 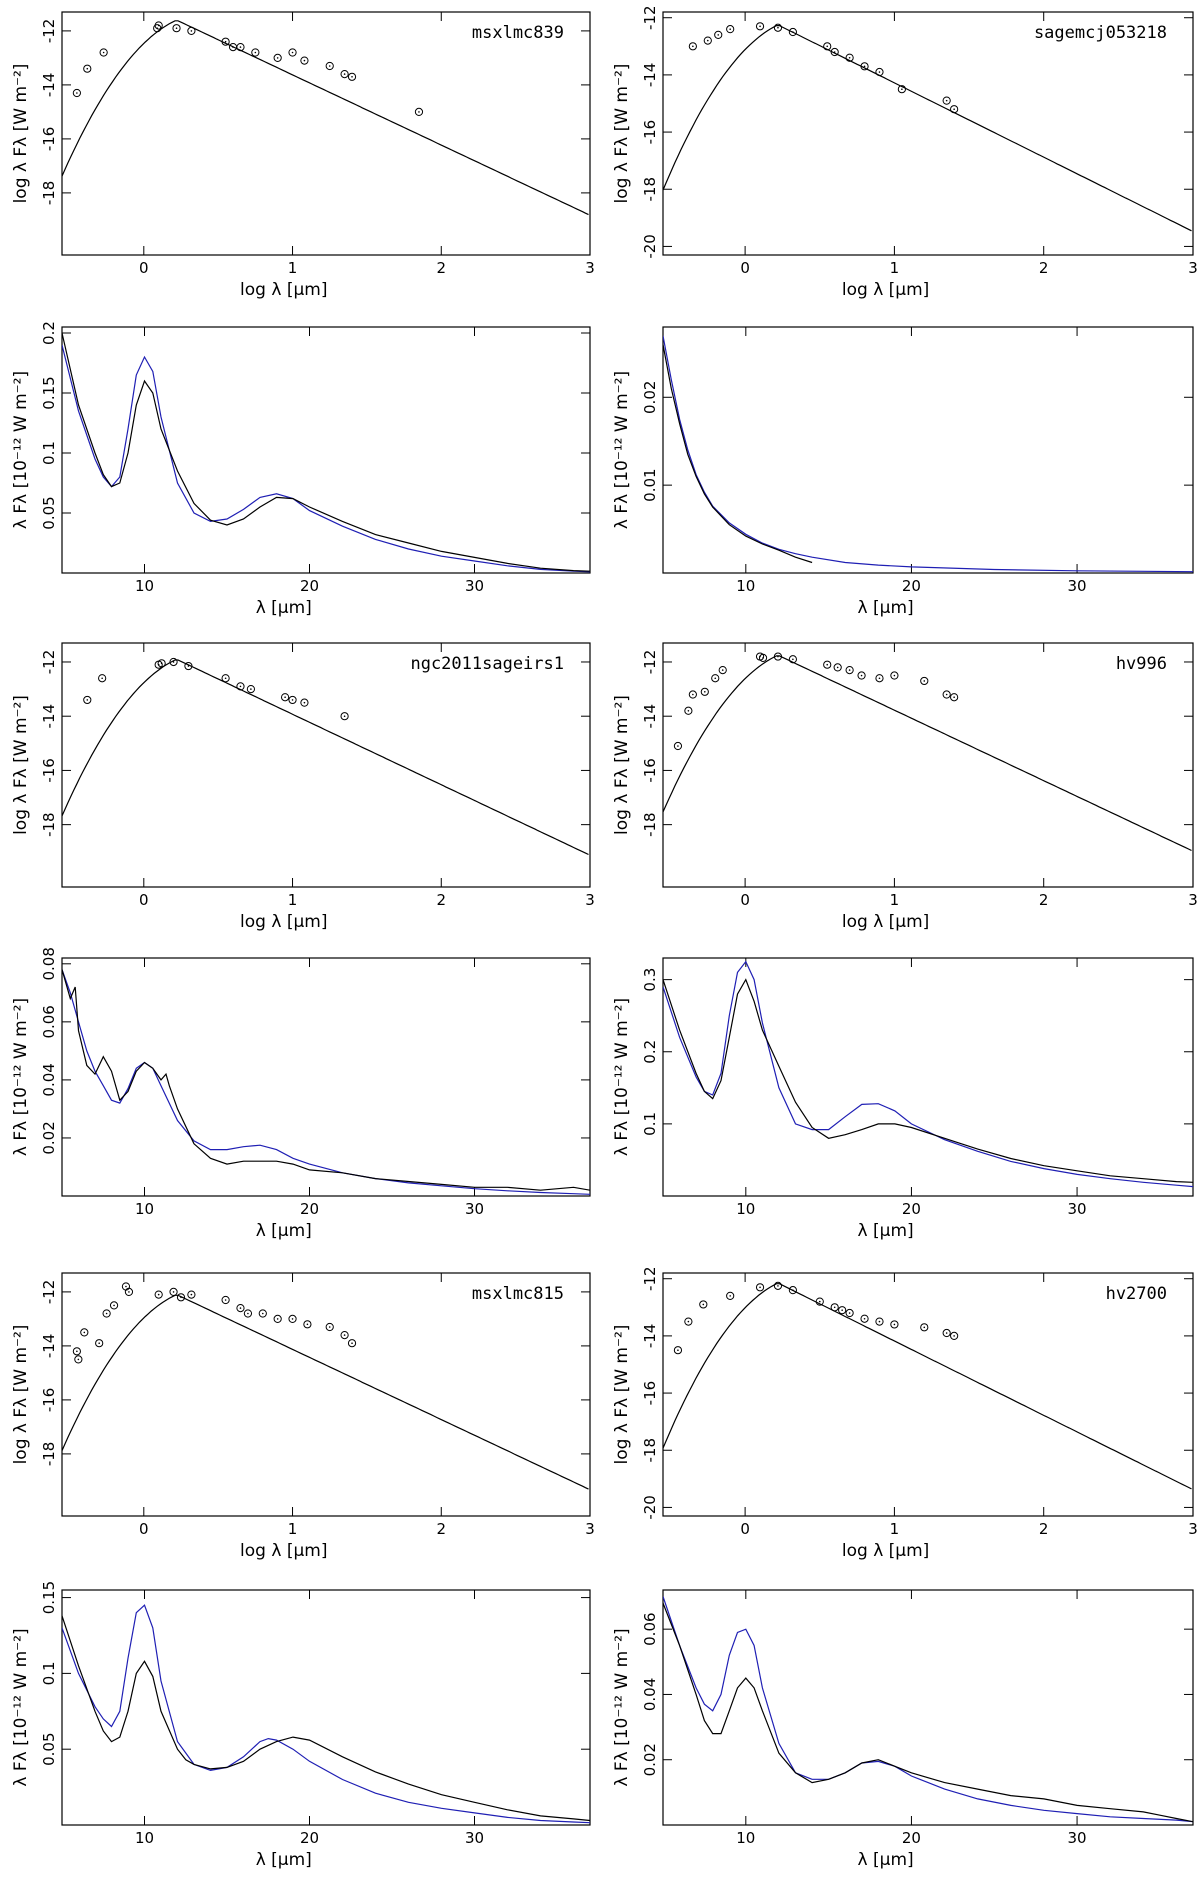 I want to click on y-tick-label: -18, so click(x=650, y=189).